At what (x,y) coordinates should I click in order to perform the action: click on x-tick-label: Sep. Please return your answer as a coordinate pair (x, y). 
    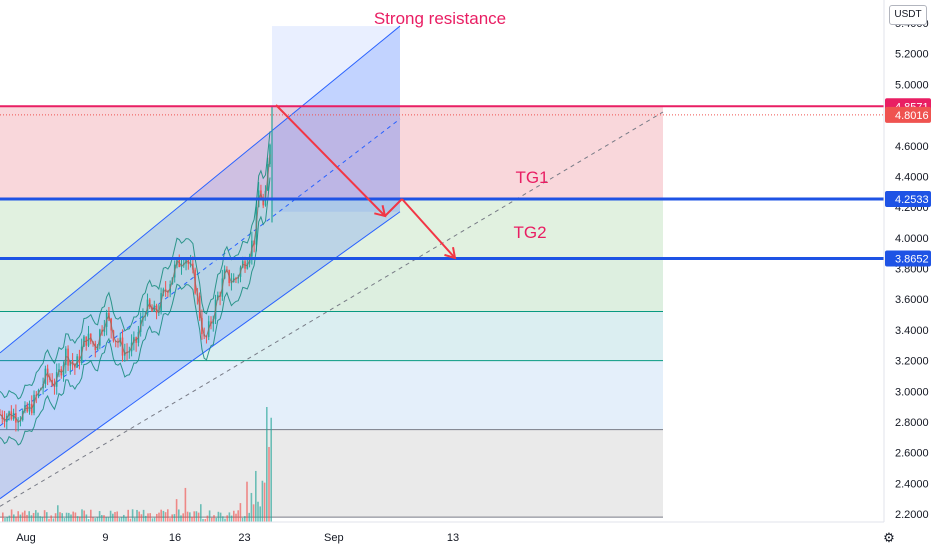
    Looking at the image, I should click on (334, 538).